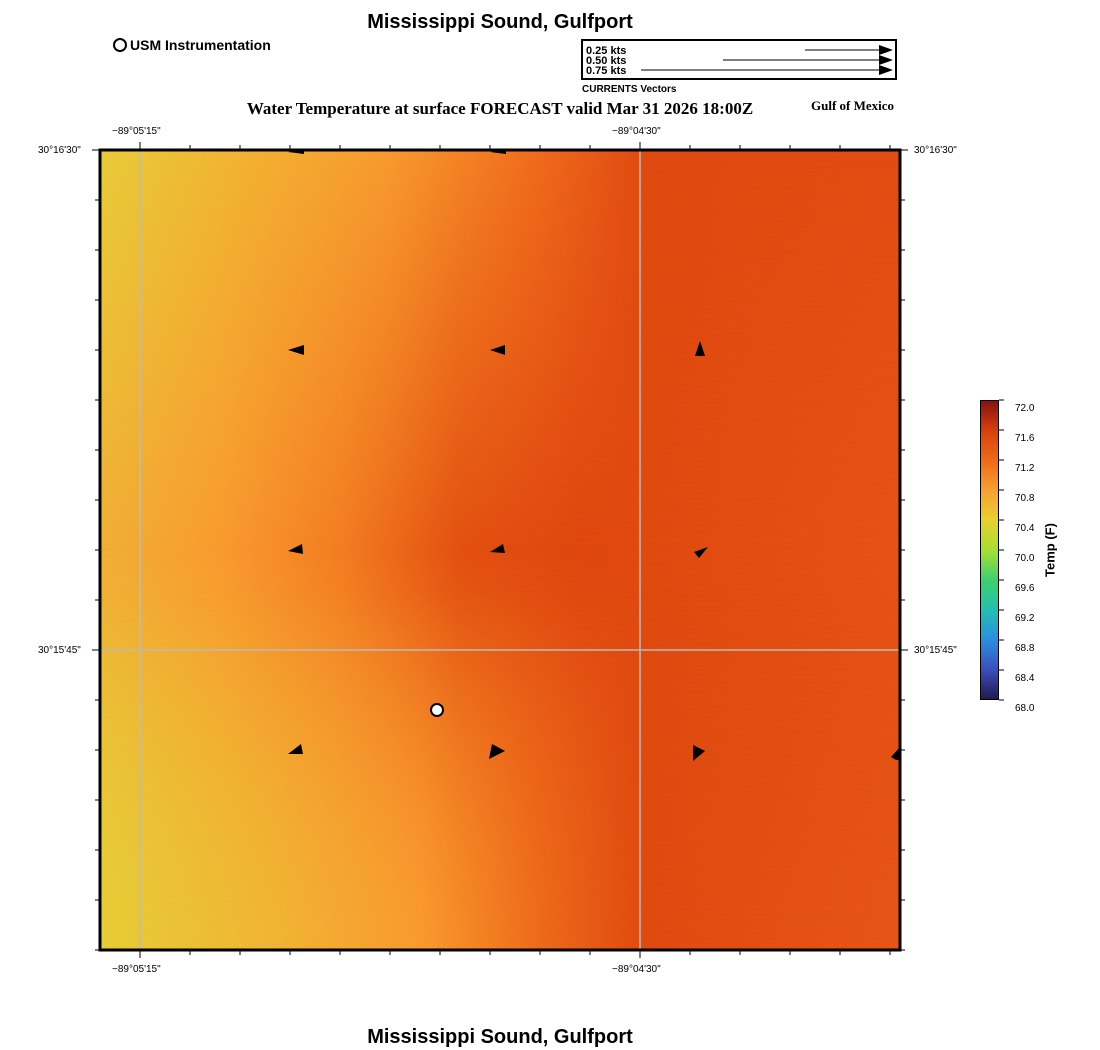 This screenshot has width=1100, height=1050. I want to click on station-legend: USM Instrumentation, so click(192, 45).